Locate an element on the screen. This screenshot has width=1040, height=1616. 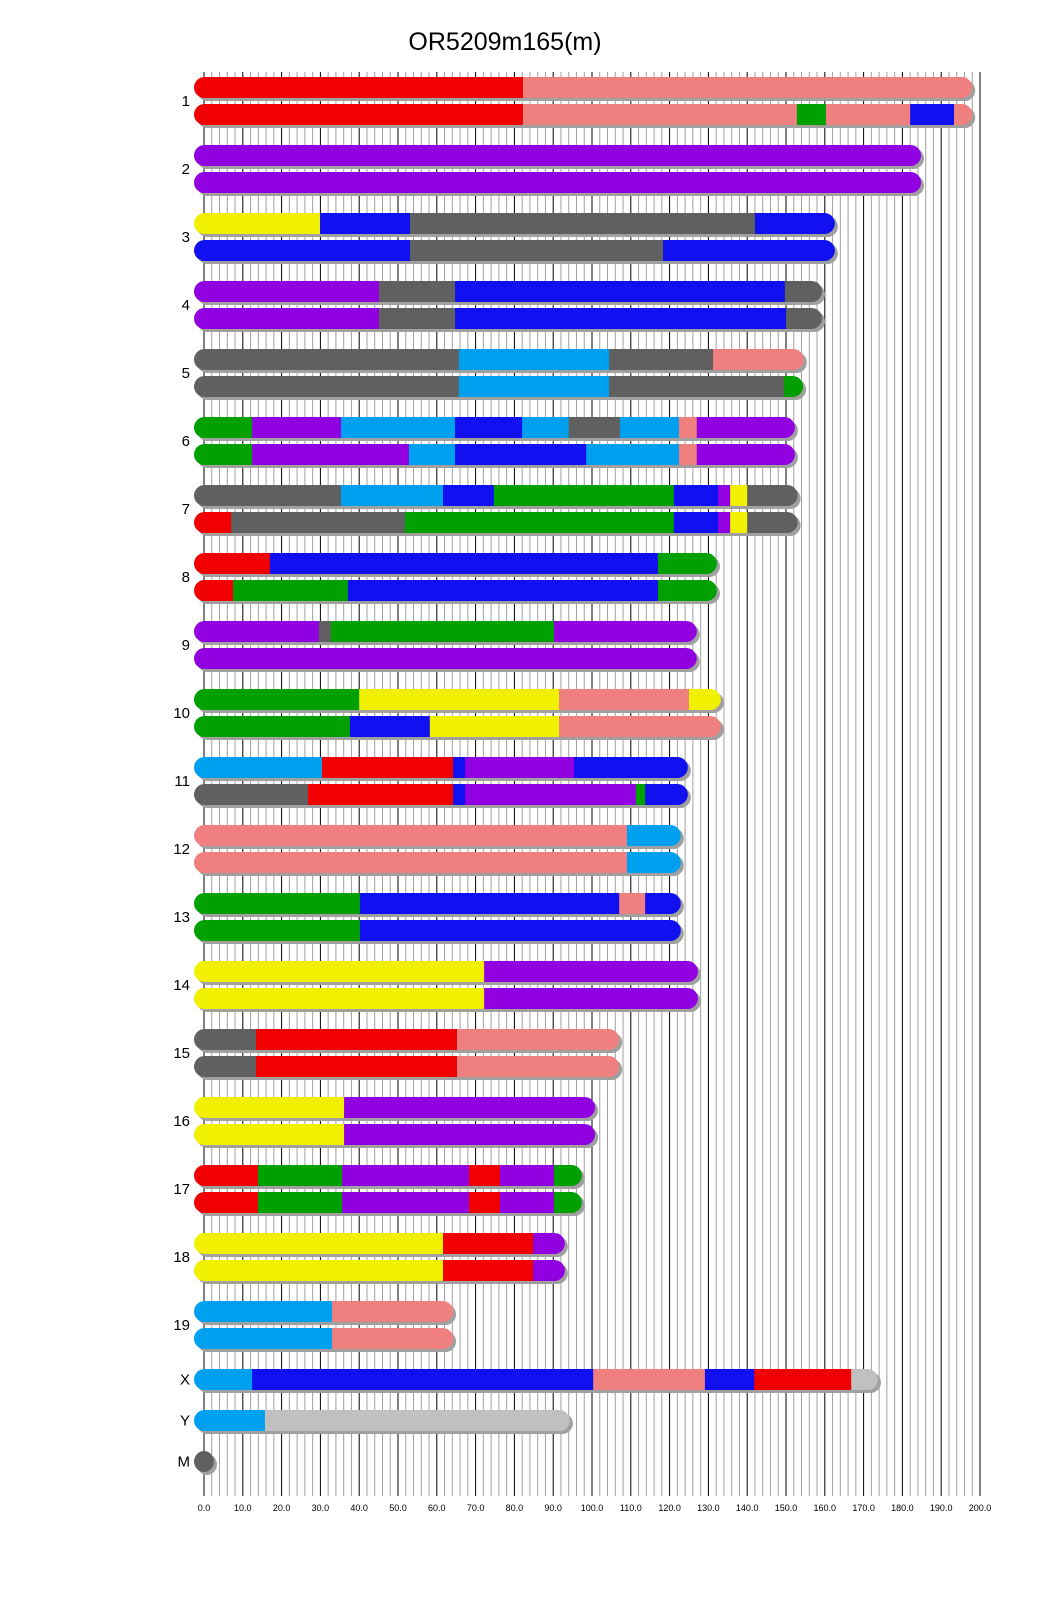
chromosome-label: 6 is located at coordinates (186, 441).